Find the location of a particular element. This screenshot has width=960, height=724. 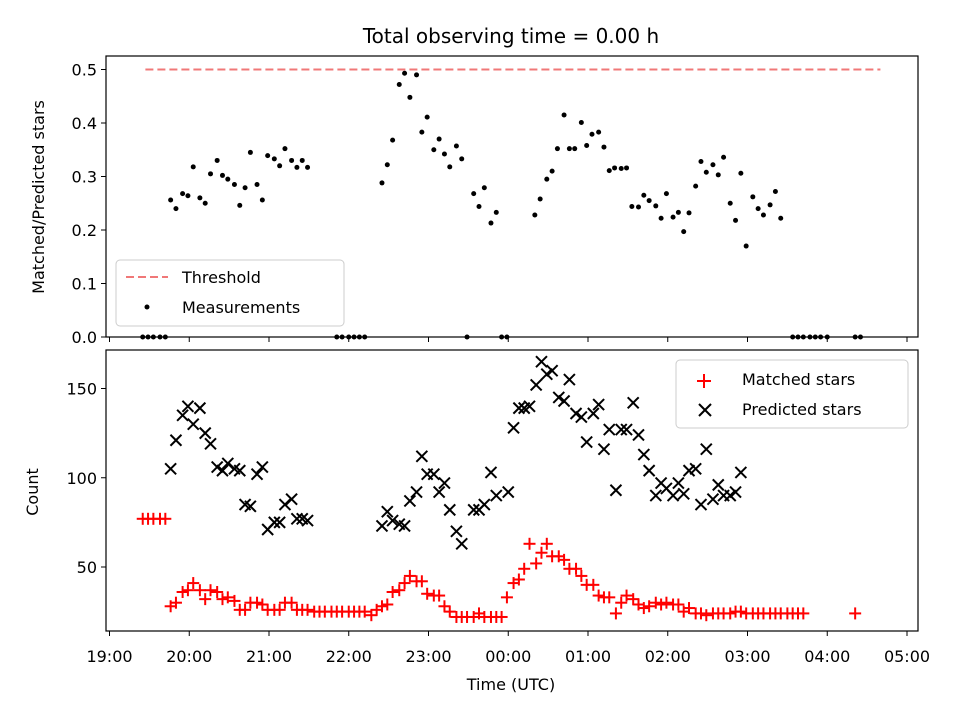

x-tick-label: 04:00 is located at coordinates (827, 656).